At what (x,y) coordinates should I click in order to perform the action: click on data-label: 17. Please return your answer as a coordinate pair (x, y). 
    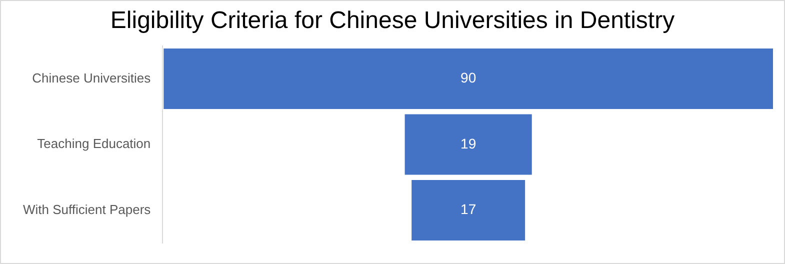
    Looking at the image, I should click on (468, 209).